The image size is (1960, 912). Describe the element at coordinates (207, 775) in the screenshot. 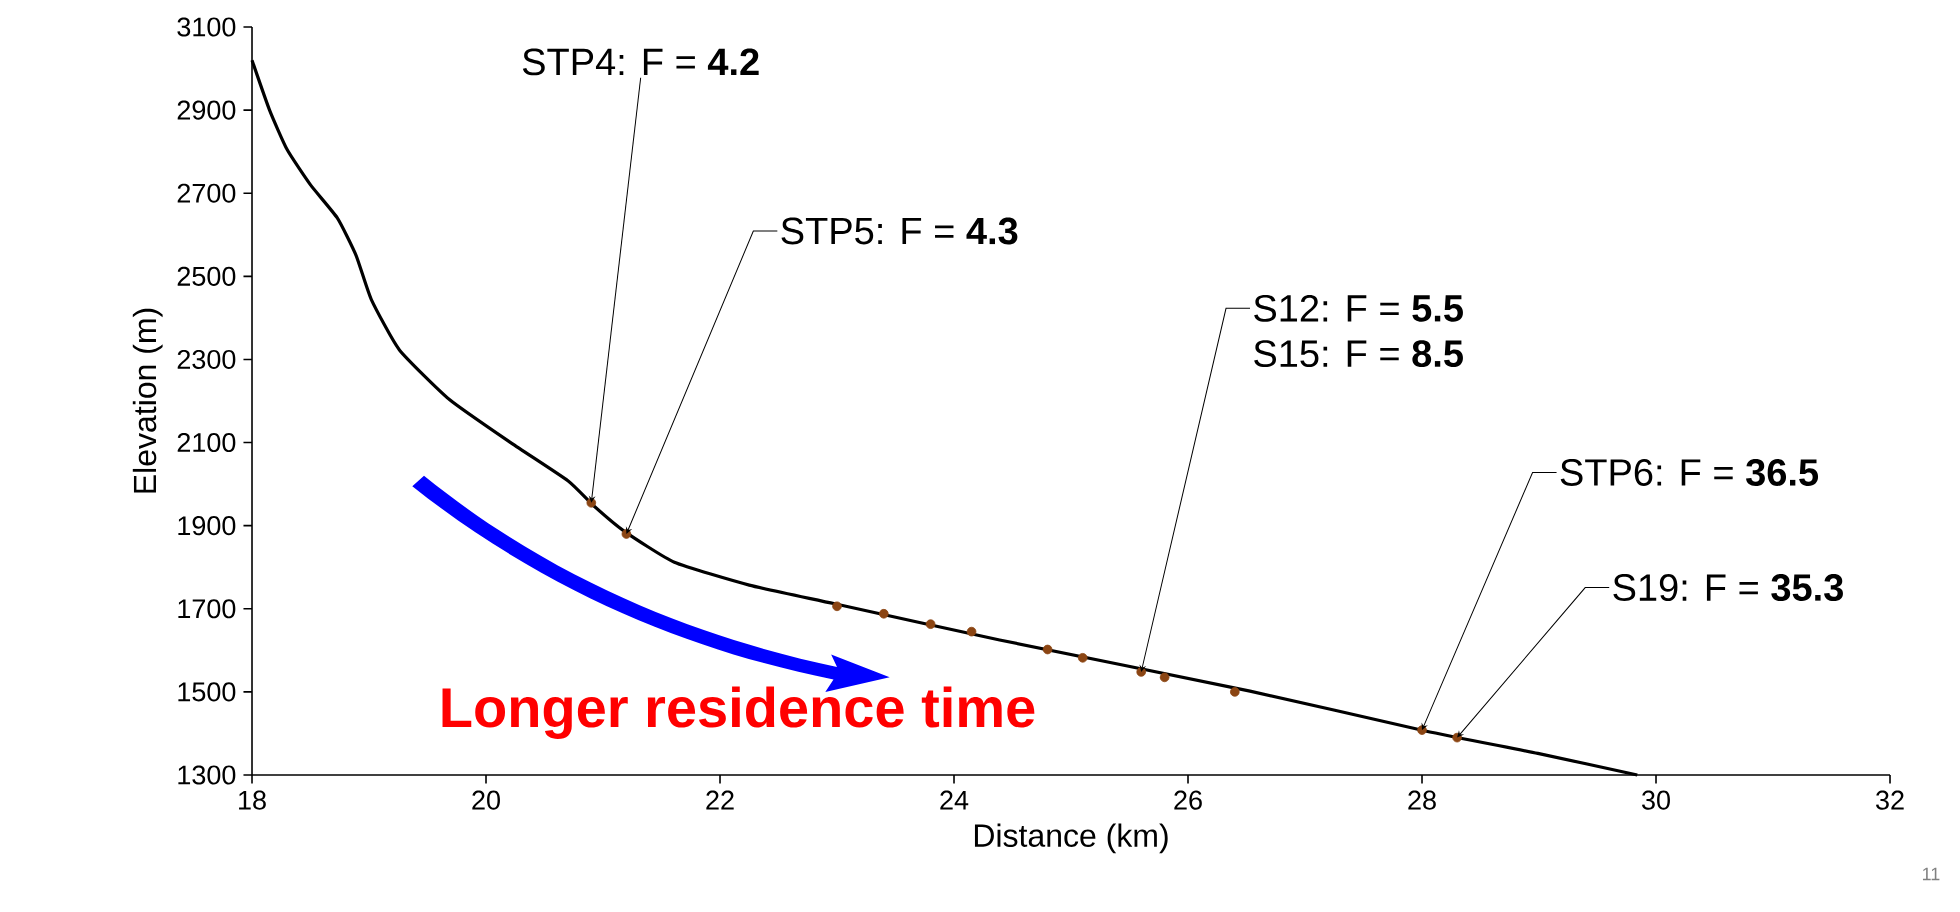

I see `y-tick-label: 1300` at that location.